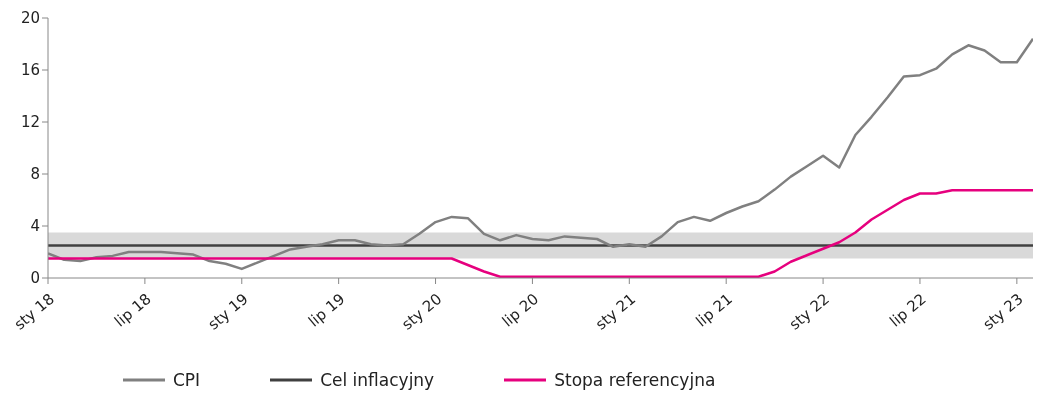 The height and width of the screenshot is (410, 1041). What do you see at coordinates (30, 70) in the screenshot?
I see `y-tick-label: 16` at bounding box center [30, 70].